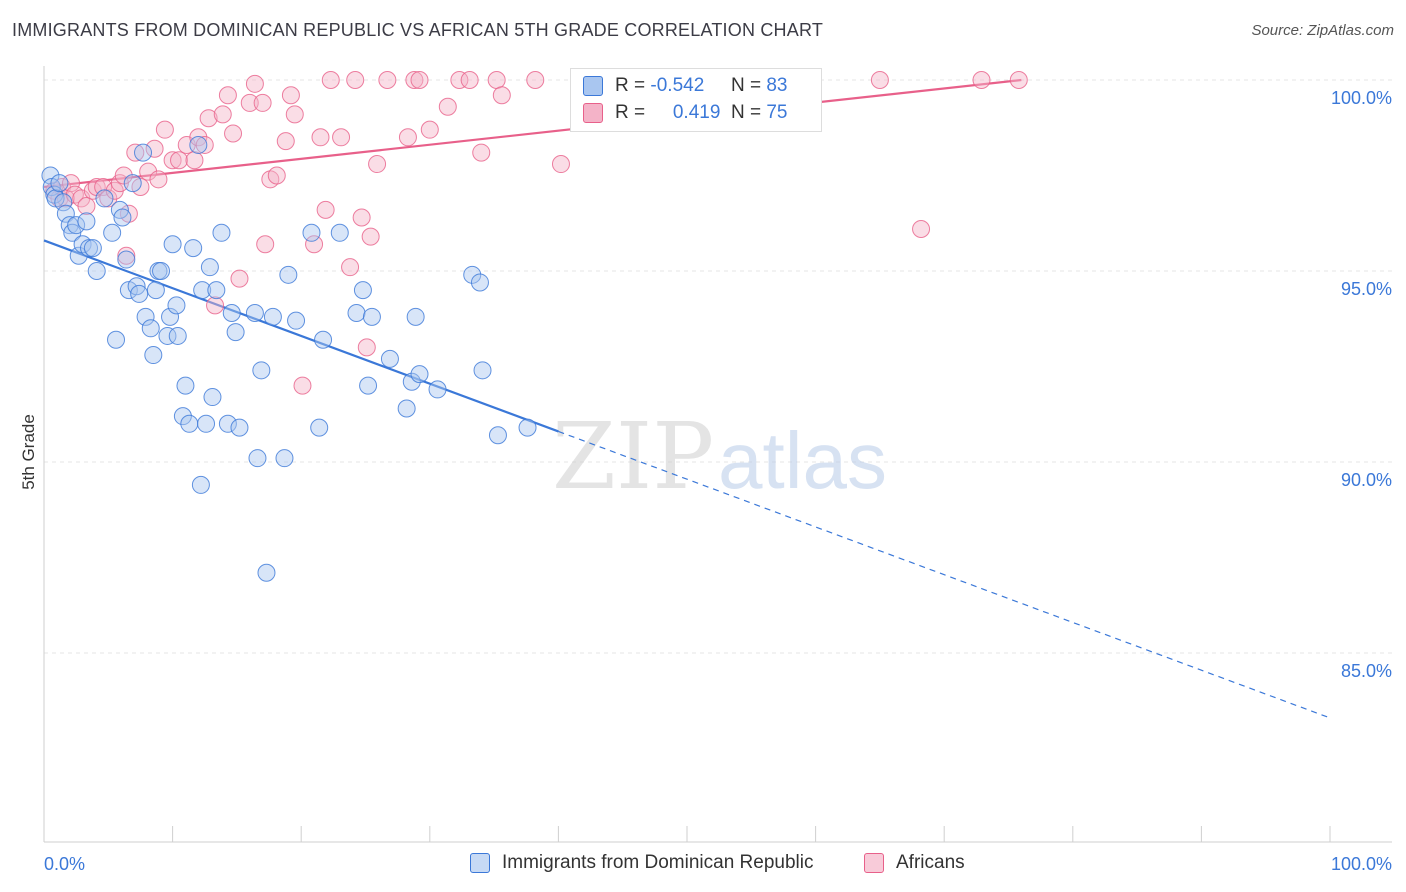 The height and width of the screenshot is (892, 1406). I want to click on watermark-zip: ZIP, so click(633, 456).